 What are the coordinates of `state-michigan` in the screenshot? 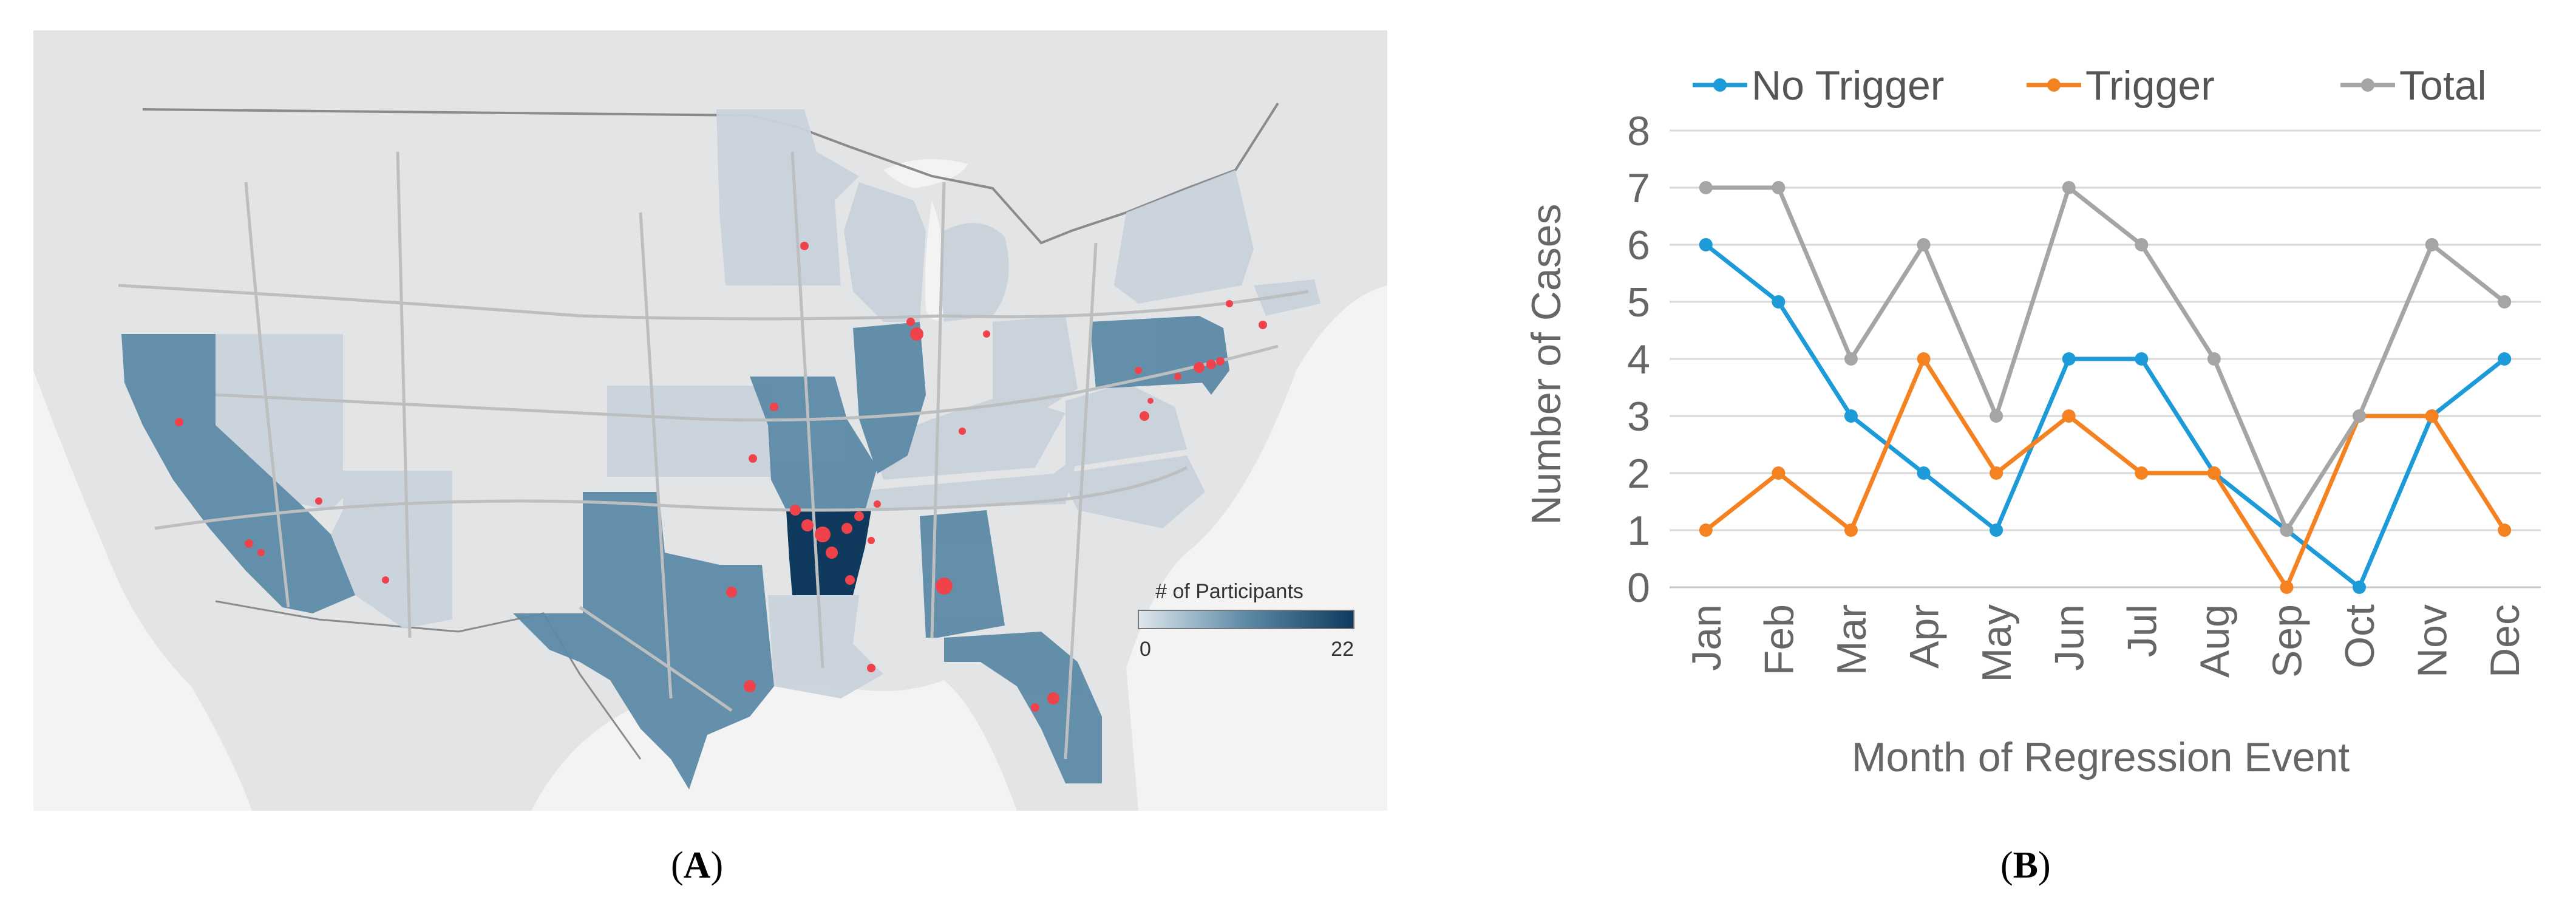 It's located at (975, 272).